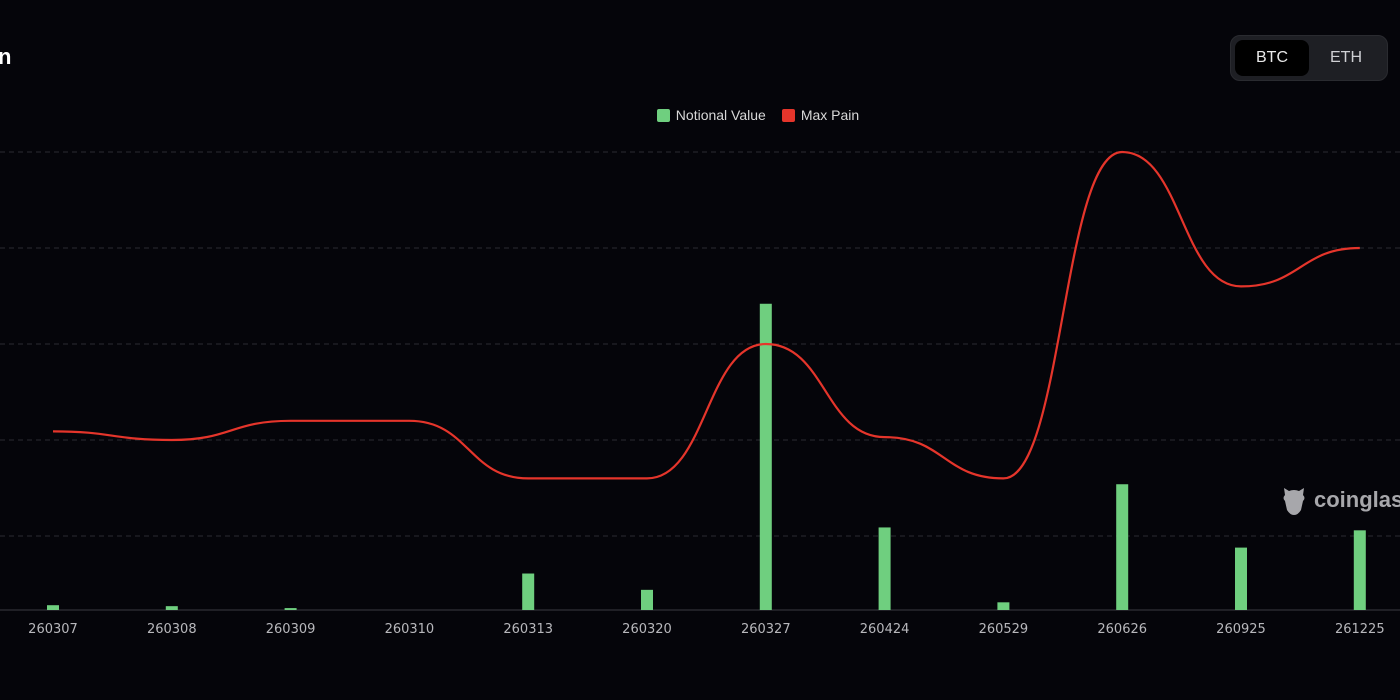 Image resolution: width=1400 pixels, height=700 pixels. Describe the element at coordinates (6, 56) in the screenshot. I see `page-title: n` at that location.